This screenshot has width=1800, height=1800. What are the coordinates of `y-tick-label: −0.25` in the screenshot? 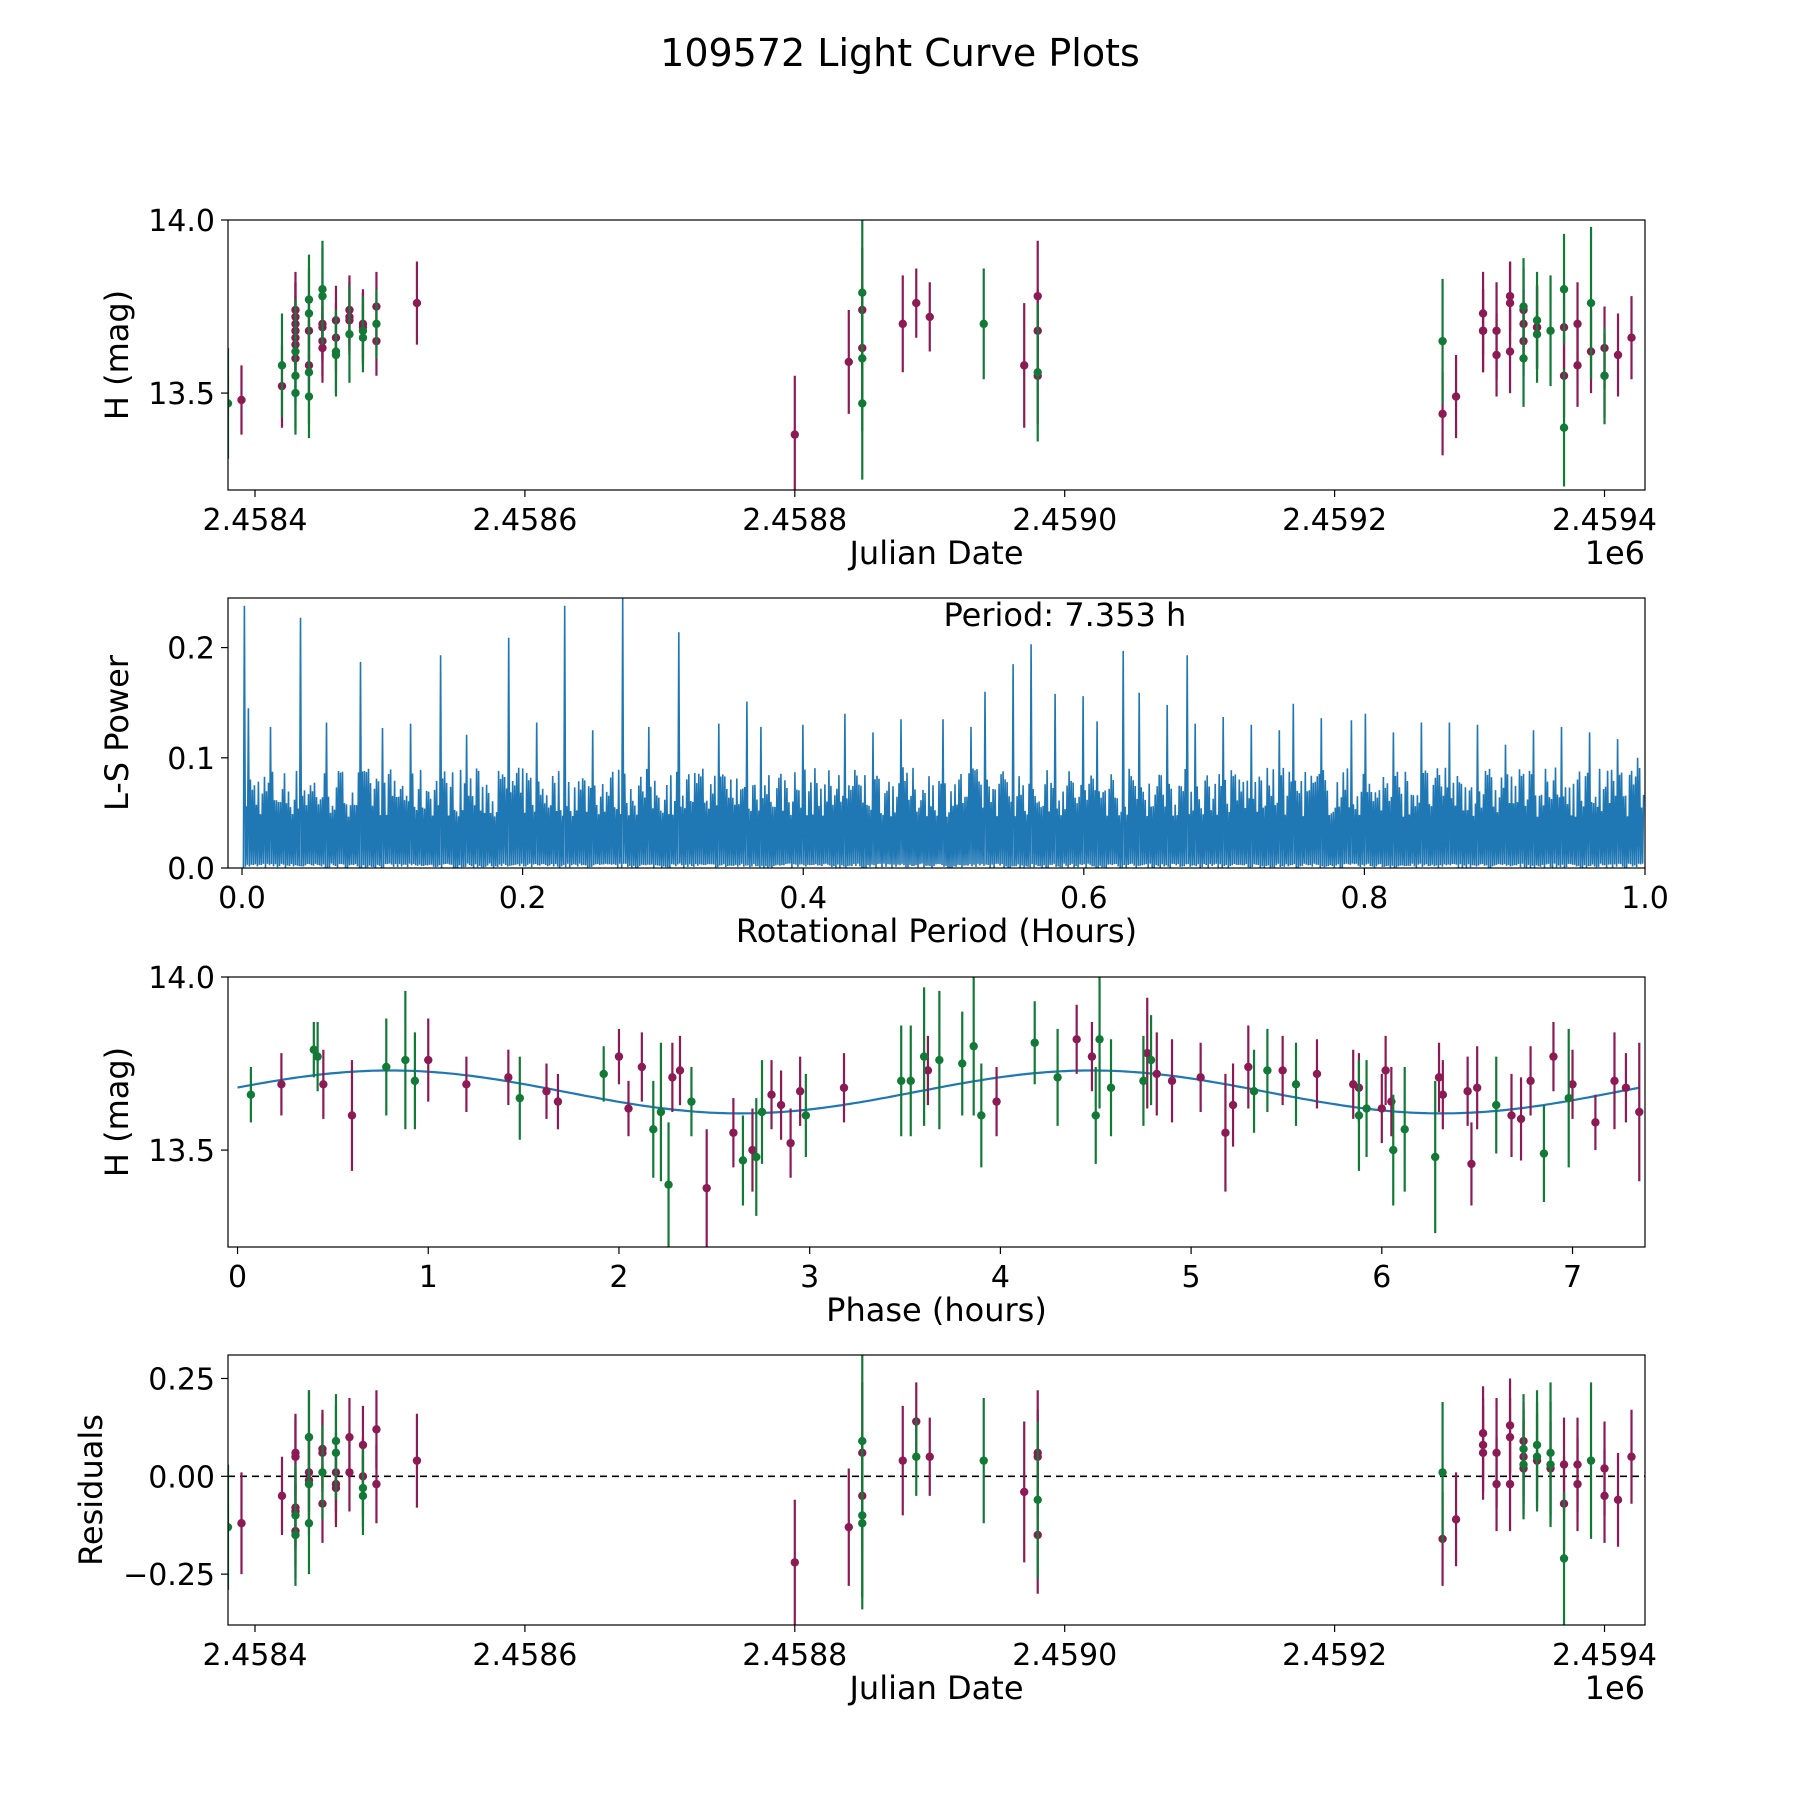 It's located at (169, 1575).